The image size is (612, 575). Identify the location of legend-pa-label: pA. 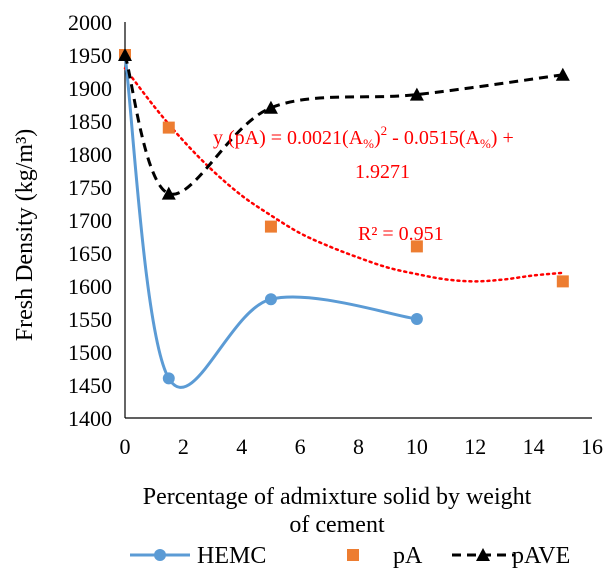
(408, 556).